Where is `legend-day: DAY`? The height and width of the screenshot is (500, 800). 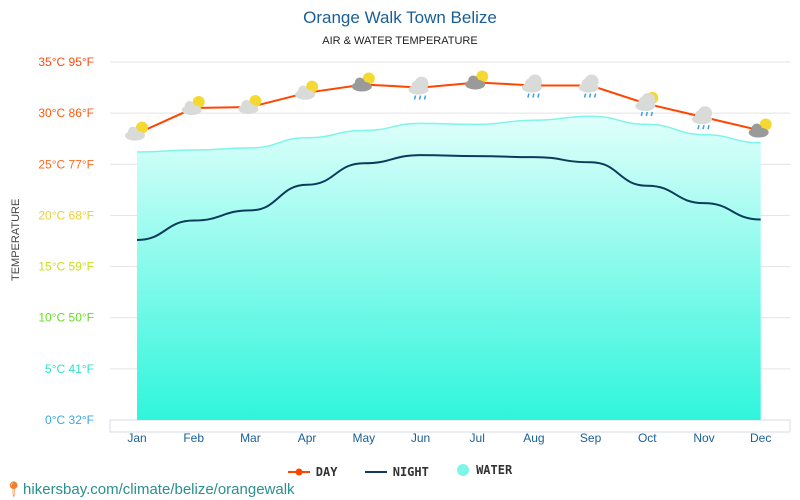
legend-day: DAY is located at coordinates (312, 472).